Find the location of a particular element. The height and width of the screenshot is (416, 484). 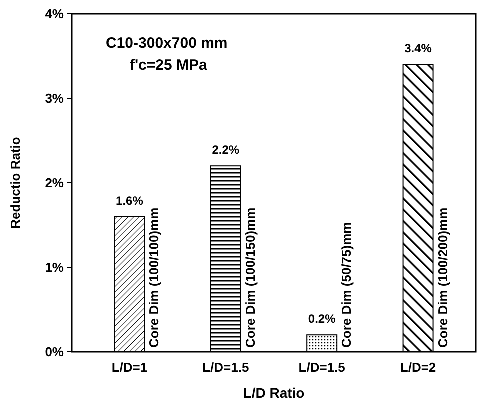

data-label: 1.6% is located at coordinates (130, 201).